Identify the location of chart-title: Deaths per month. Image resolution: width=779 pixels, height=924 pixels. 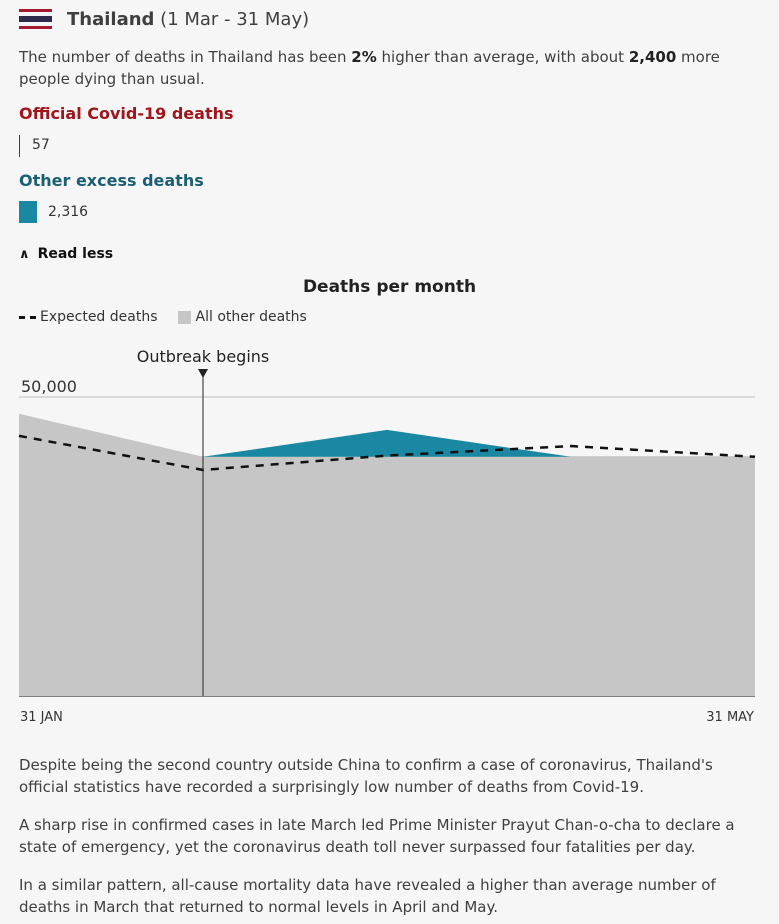
(389, 287).